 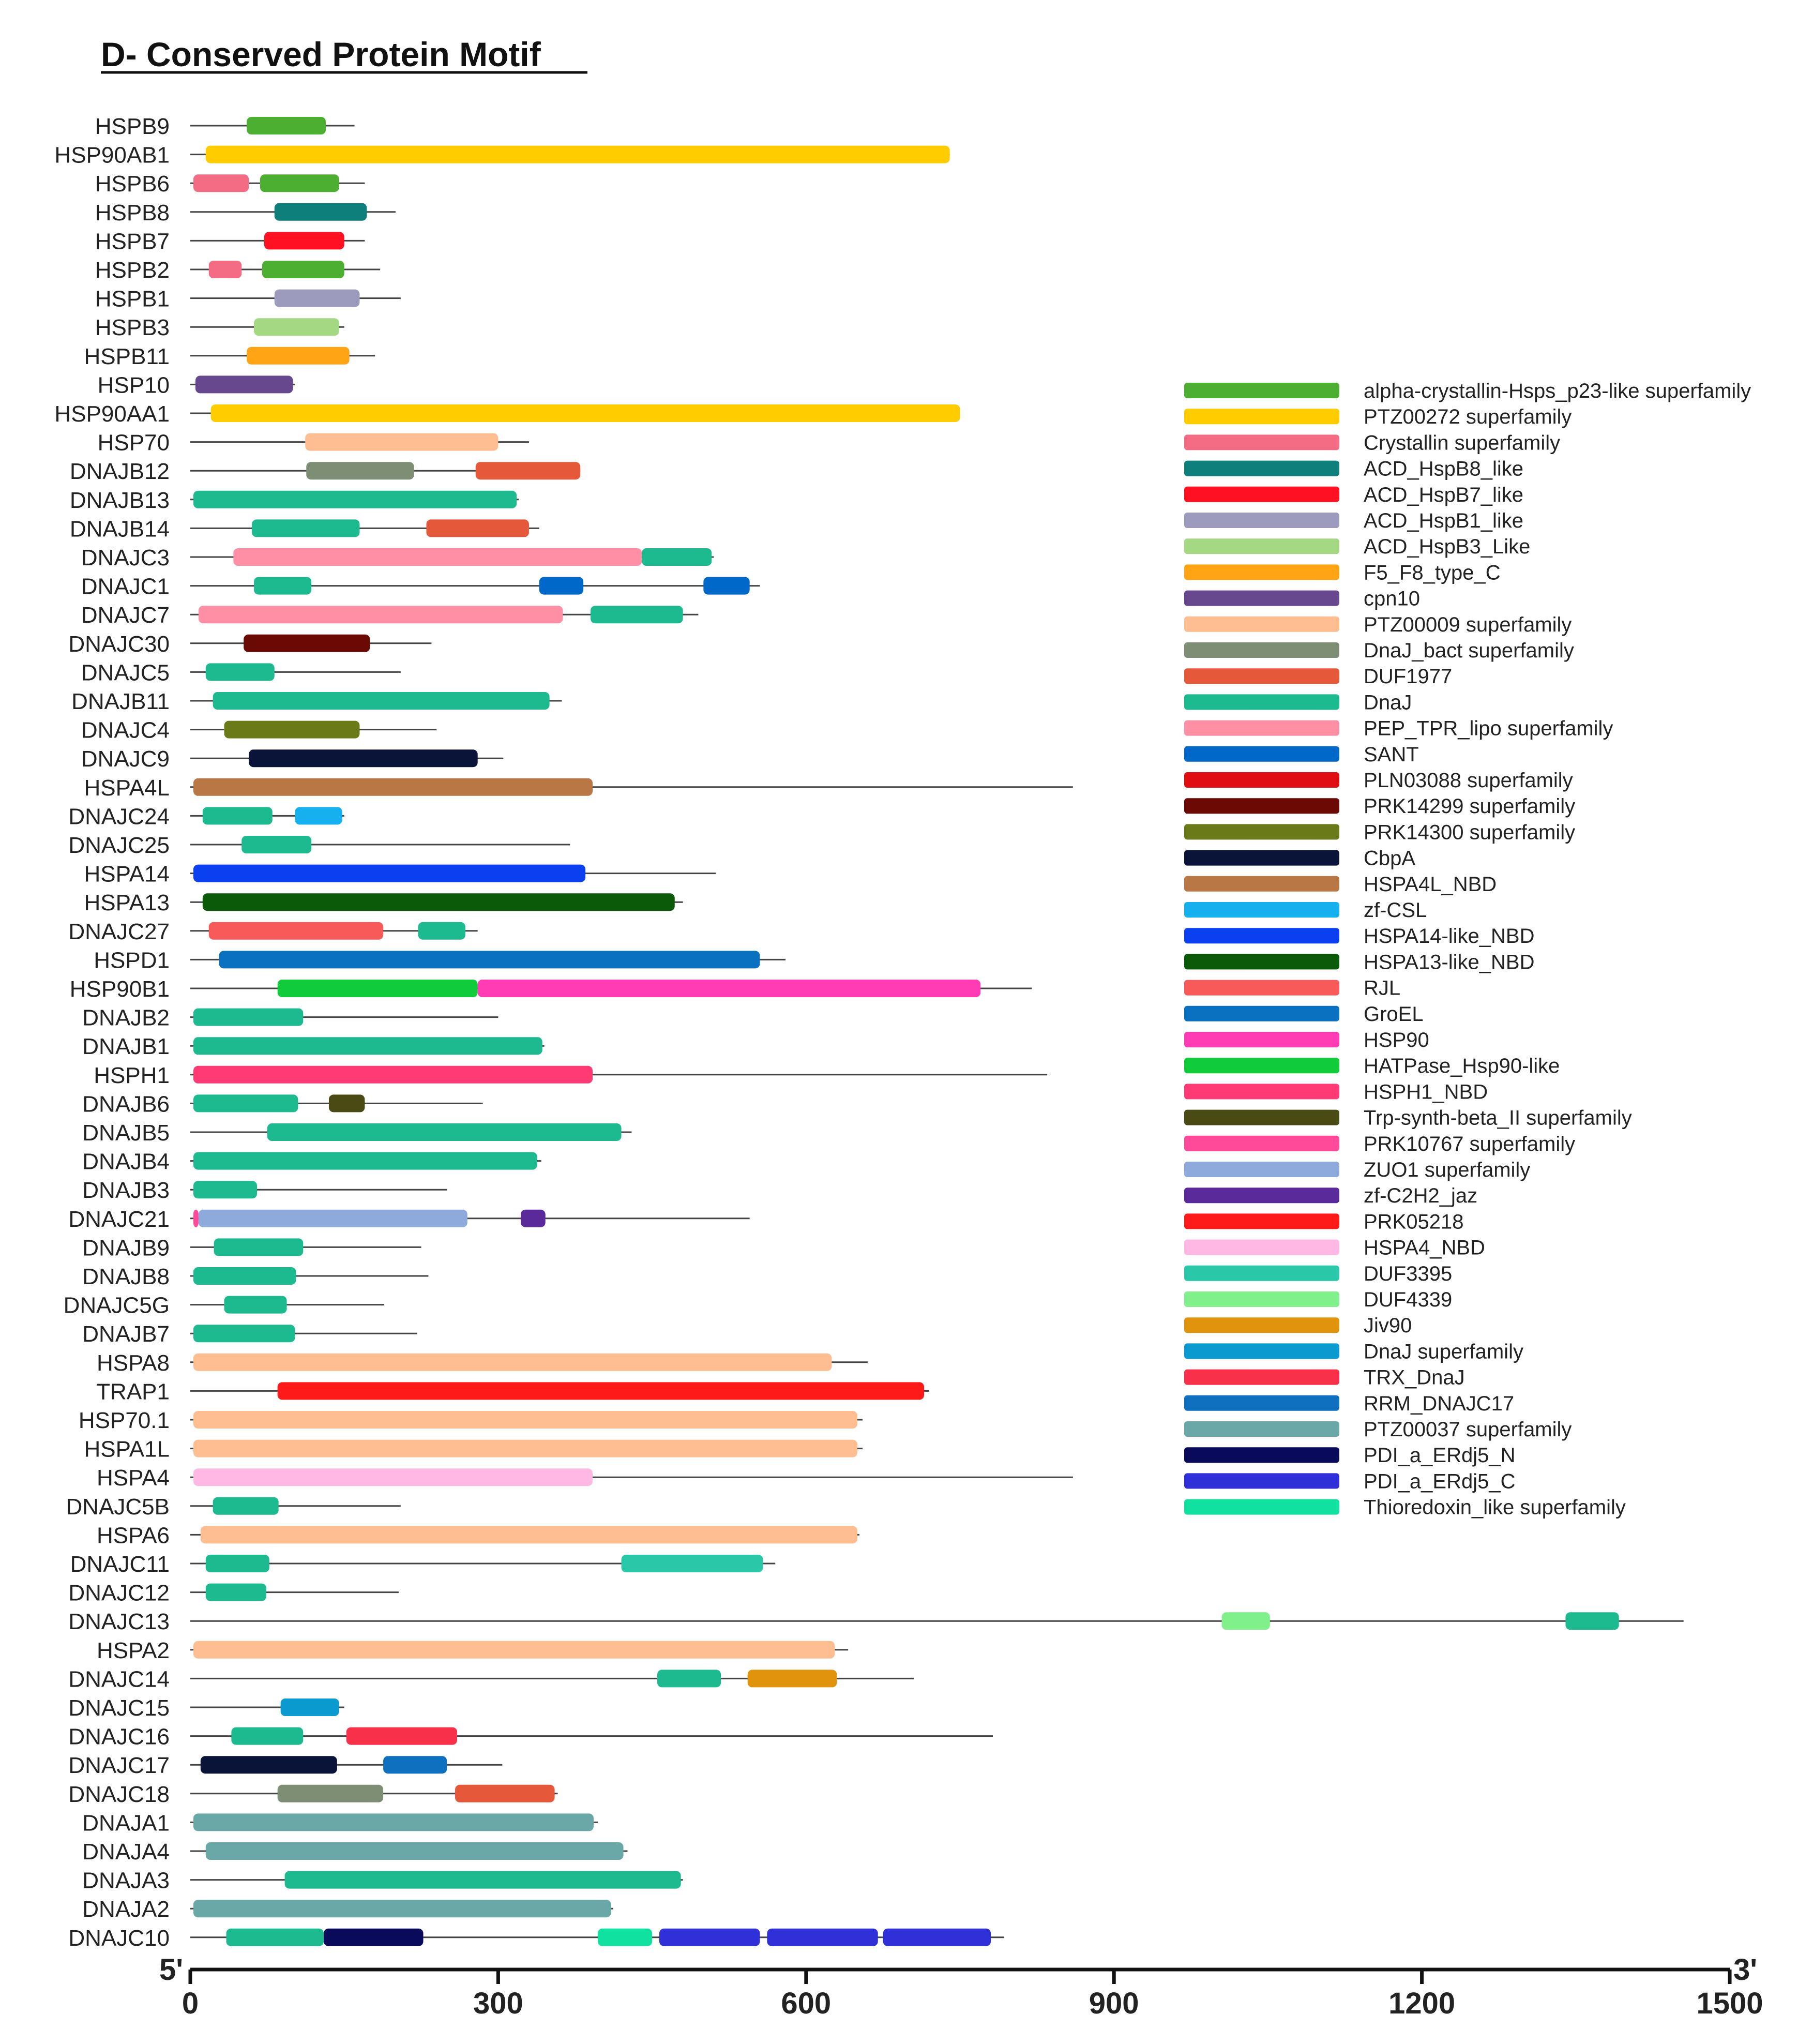 What do you see at coordinates (482, 1363) in the screenshot?
I see `protein-row: HSPA8` at bounding box center [482, 1363].